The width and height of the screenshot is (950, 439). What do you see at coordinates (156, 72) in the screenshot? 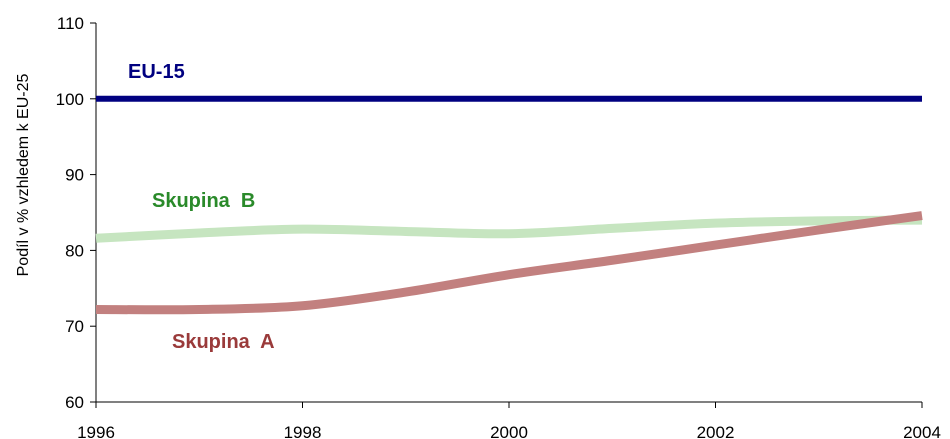
I see `series-label-eu-15: EU-15` at bounding box center [156, 72].